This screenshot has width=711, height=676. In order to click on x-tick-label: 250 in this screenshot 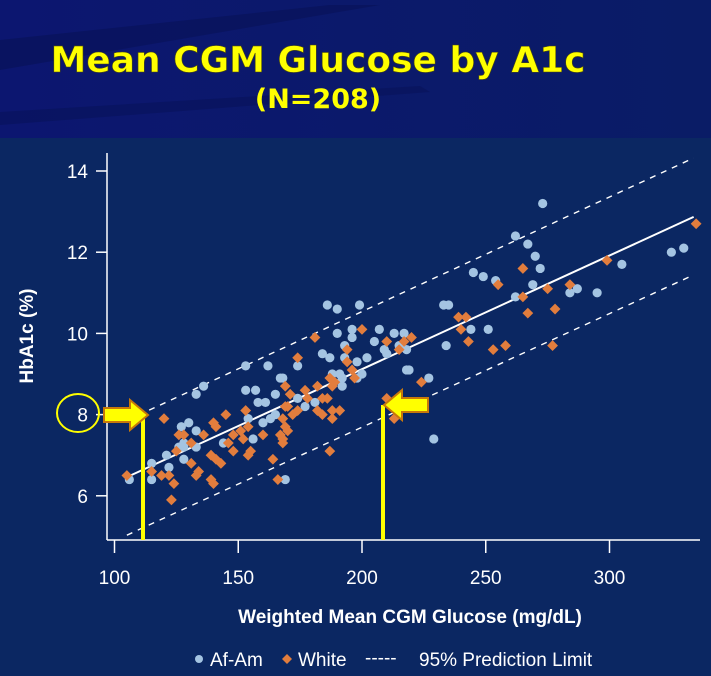, I will do `click(486, 578)`.